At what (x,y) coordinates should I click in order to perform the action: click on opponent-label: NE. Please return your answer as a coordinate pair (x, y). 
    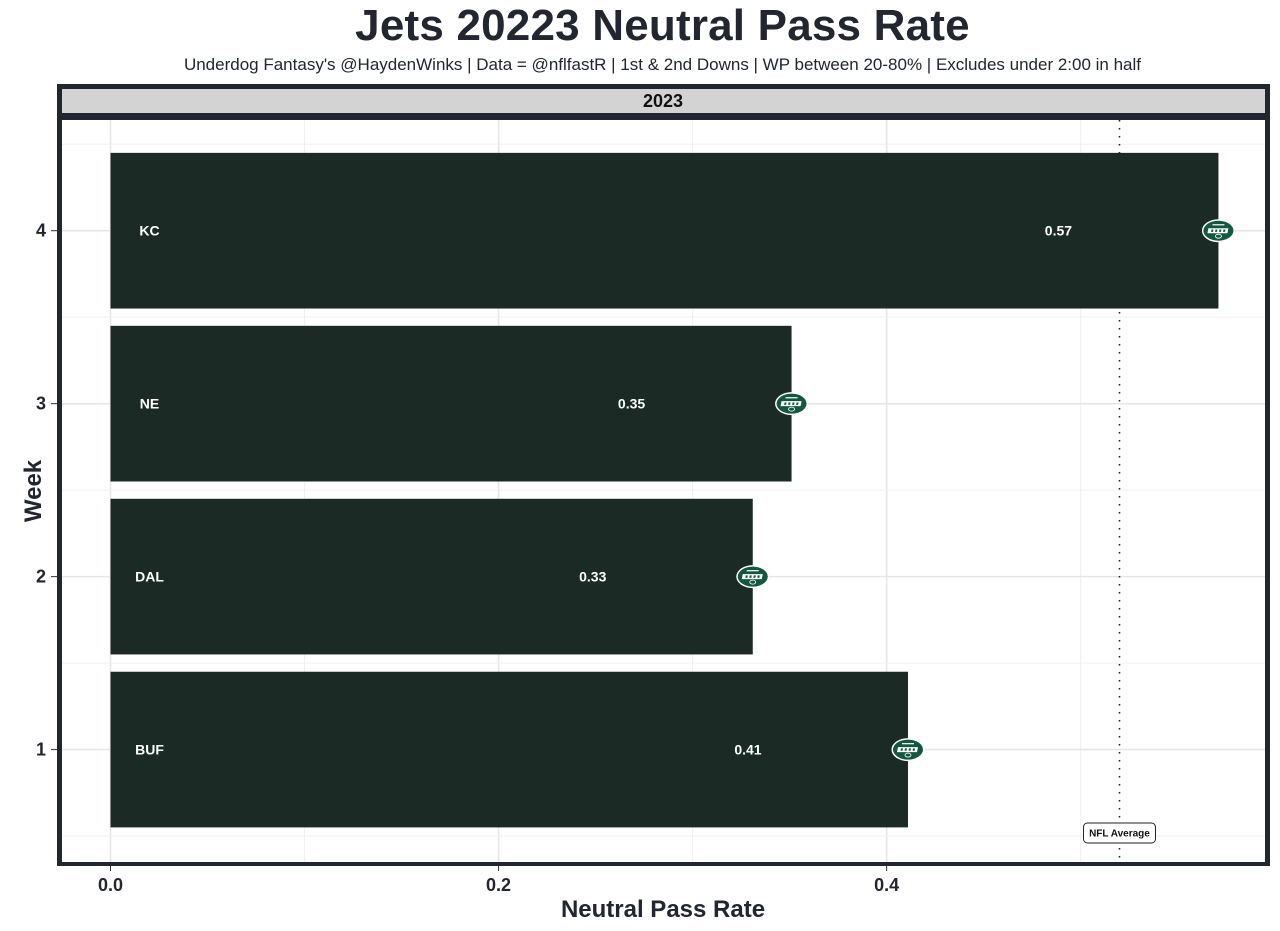
    Looking at the image, I should click on (149, 404).